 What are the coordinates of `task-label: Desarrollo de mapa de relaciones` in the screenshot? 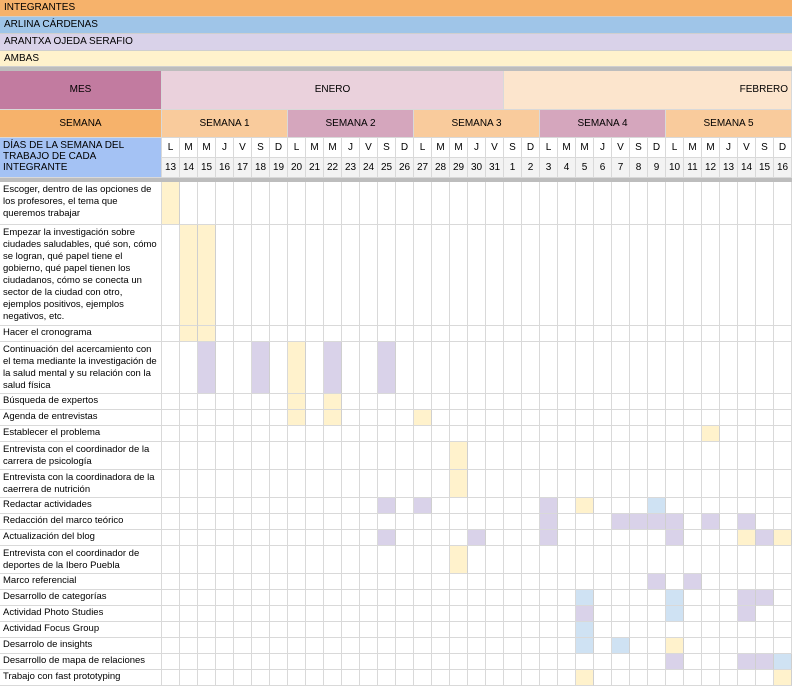 It's located at (81, 662).